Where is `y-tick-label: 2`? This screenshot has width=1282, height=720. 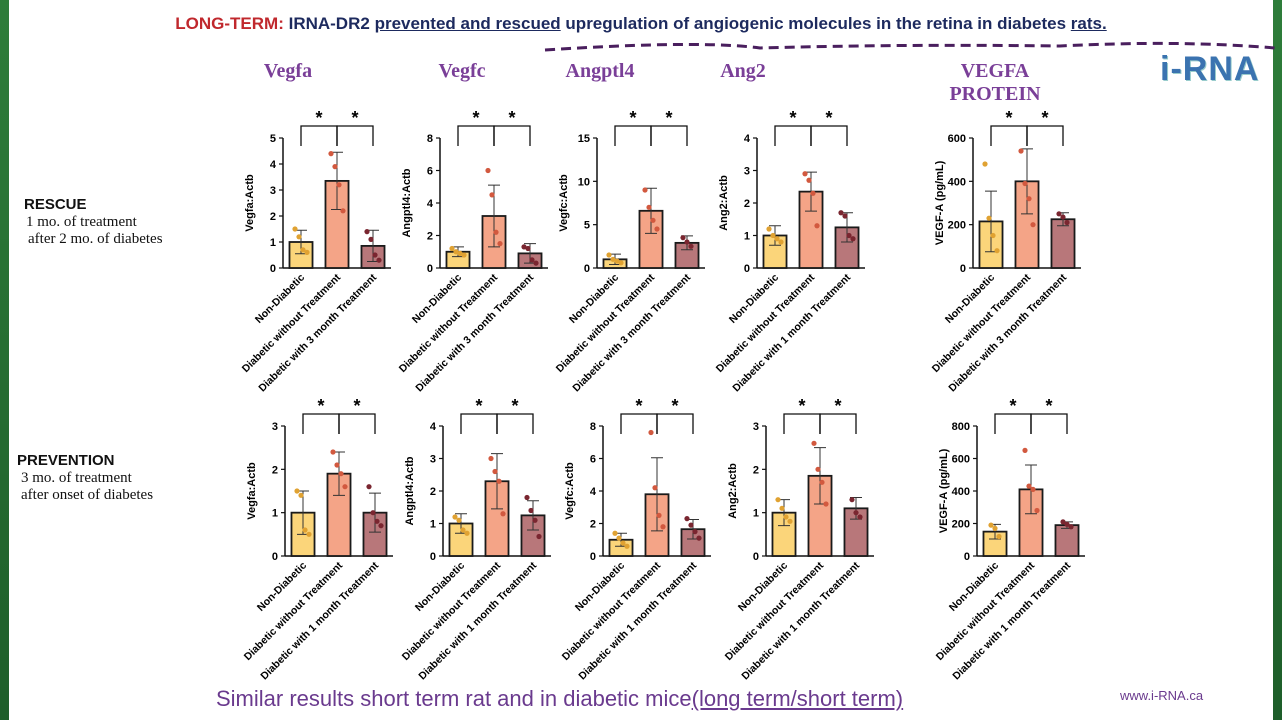 y-tick-label: 2 is located at coordinates (756, 470).